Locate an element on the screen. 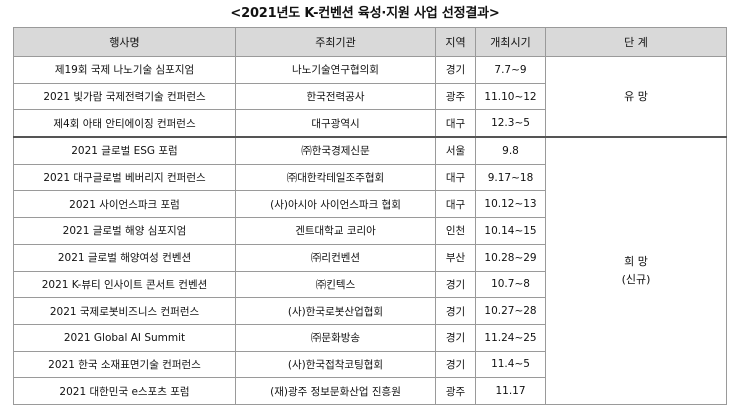 The width and height of the screenshot is (730, 417). table-row: 2021 K-뷰티 인사이트 콘서트 컨벤션 ㈜킨텍스 경기 10.7~8 is located at coordinates (370, 284).